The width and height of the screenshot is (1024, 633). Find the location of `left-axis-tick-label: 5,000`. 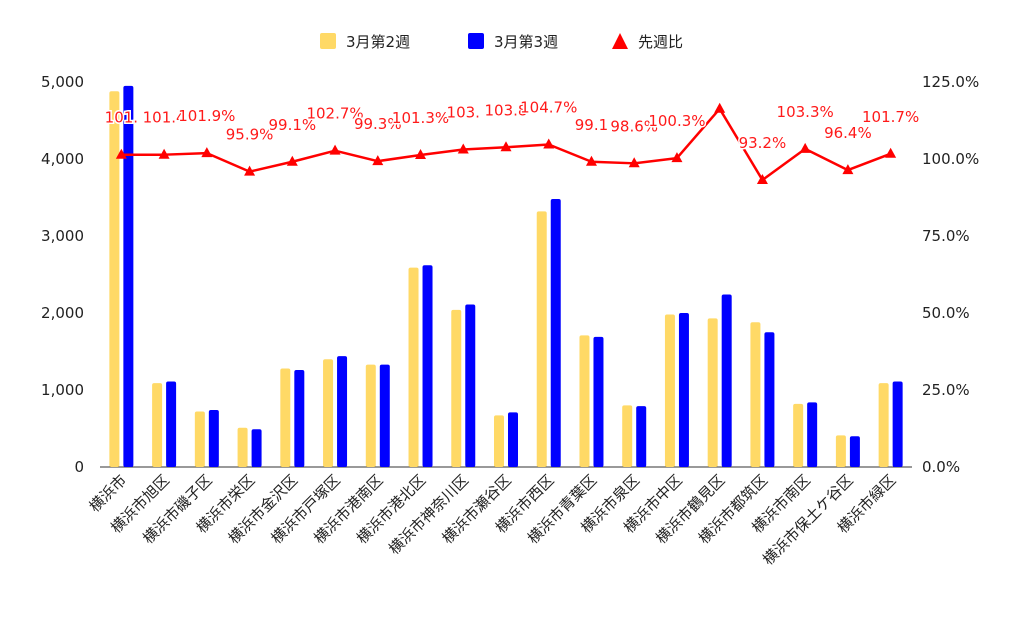

left-axis-tick-label: 5,000 is located at coordinates (62, 82).